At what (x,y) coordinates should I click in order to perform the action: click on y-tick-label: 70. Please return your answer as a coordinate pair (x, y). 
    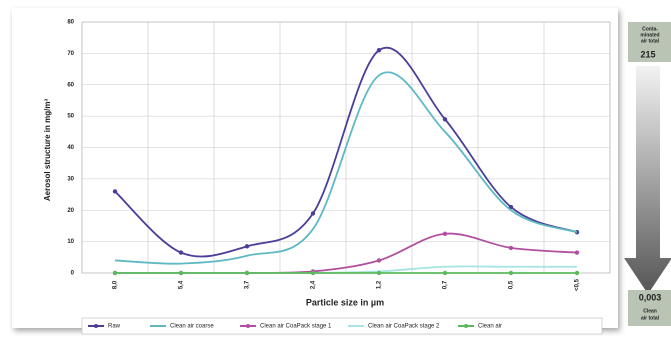
    Looking at the image, I should click on (70, 54).